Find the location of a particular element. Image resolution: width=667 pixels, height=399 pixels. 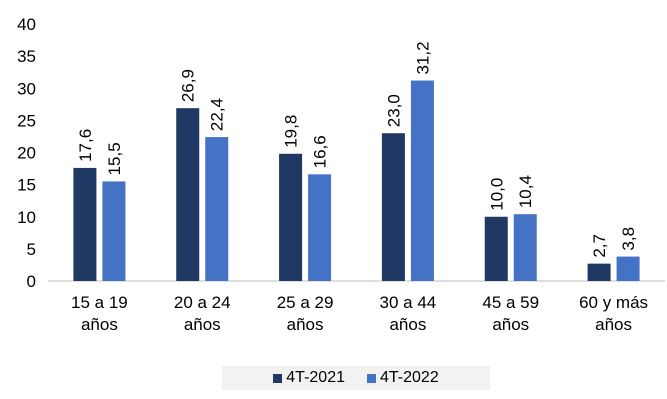

data-label: 16,6 is located at coordinates (320, 151).